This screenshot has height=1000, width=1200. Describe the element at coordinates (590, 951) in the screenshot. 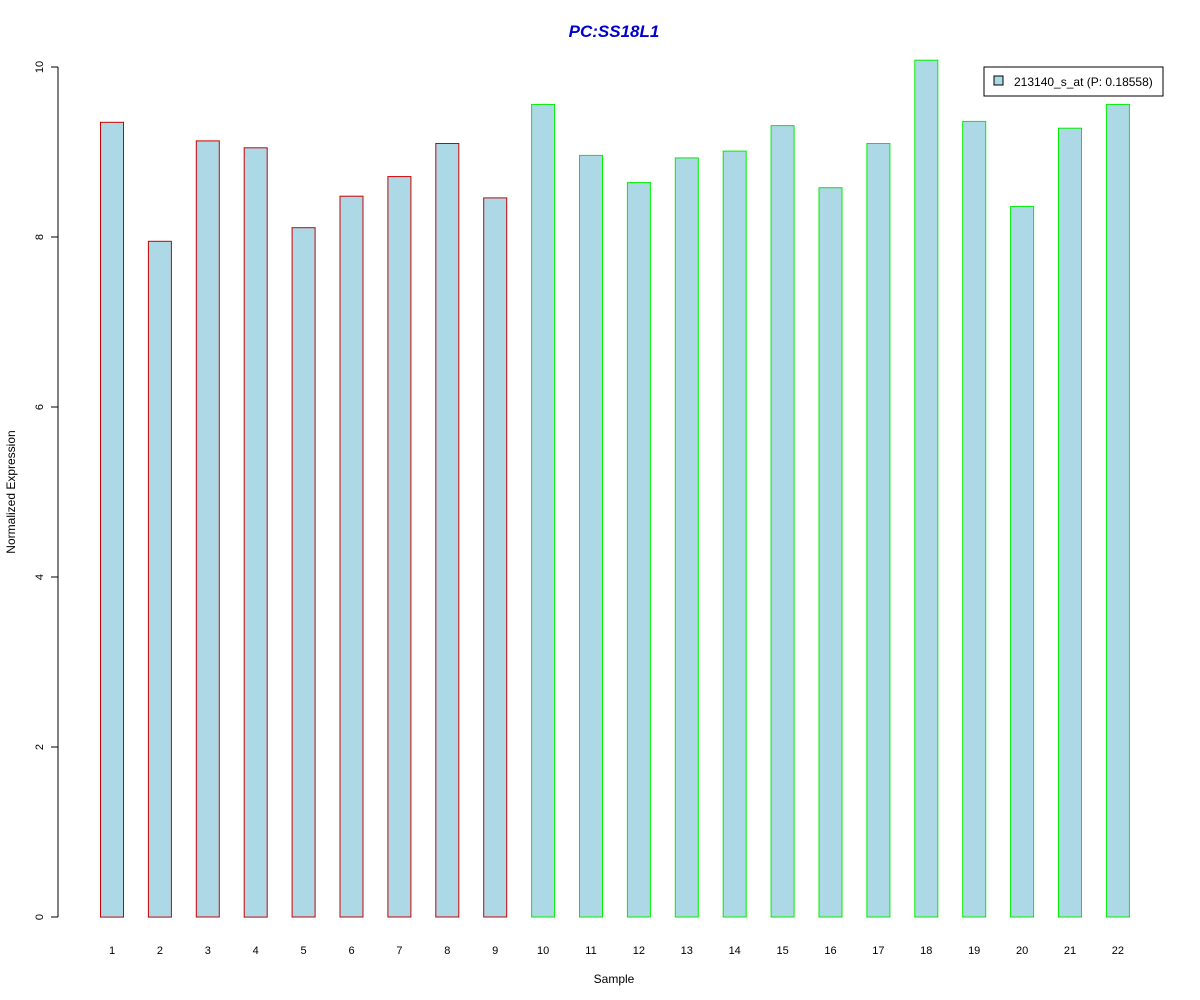

I see `x-tick-label: 11` at that location.